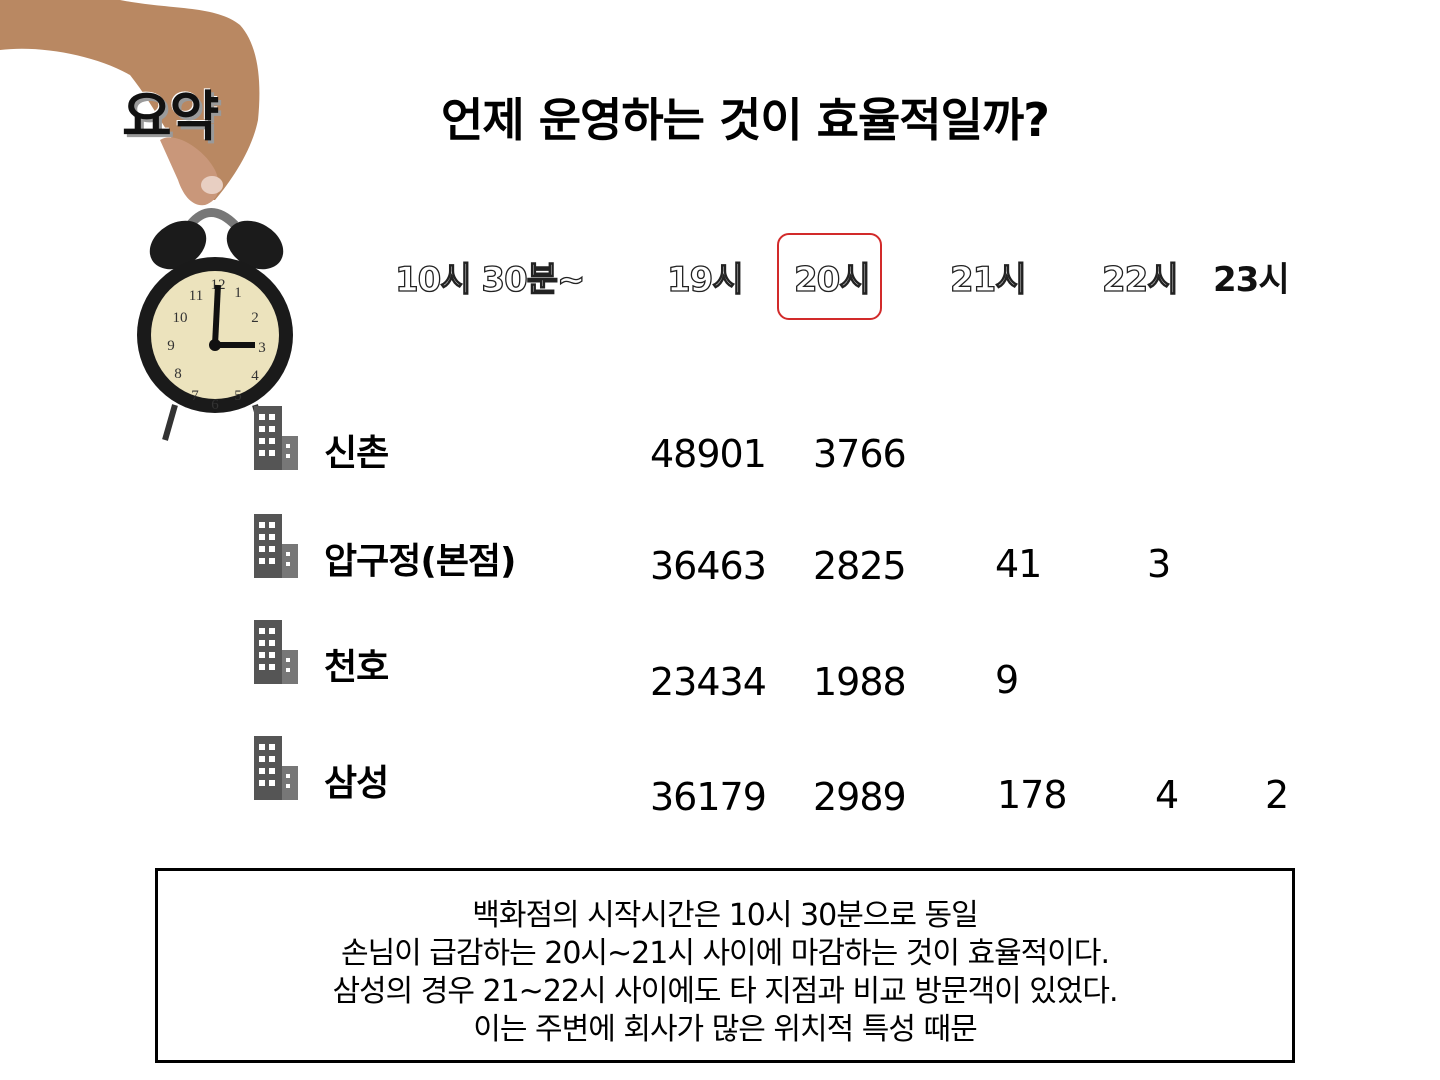  I want to click on value-19: 36179, so click(708, 797).